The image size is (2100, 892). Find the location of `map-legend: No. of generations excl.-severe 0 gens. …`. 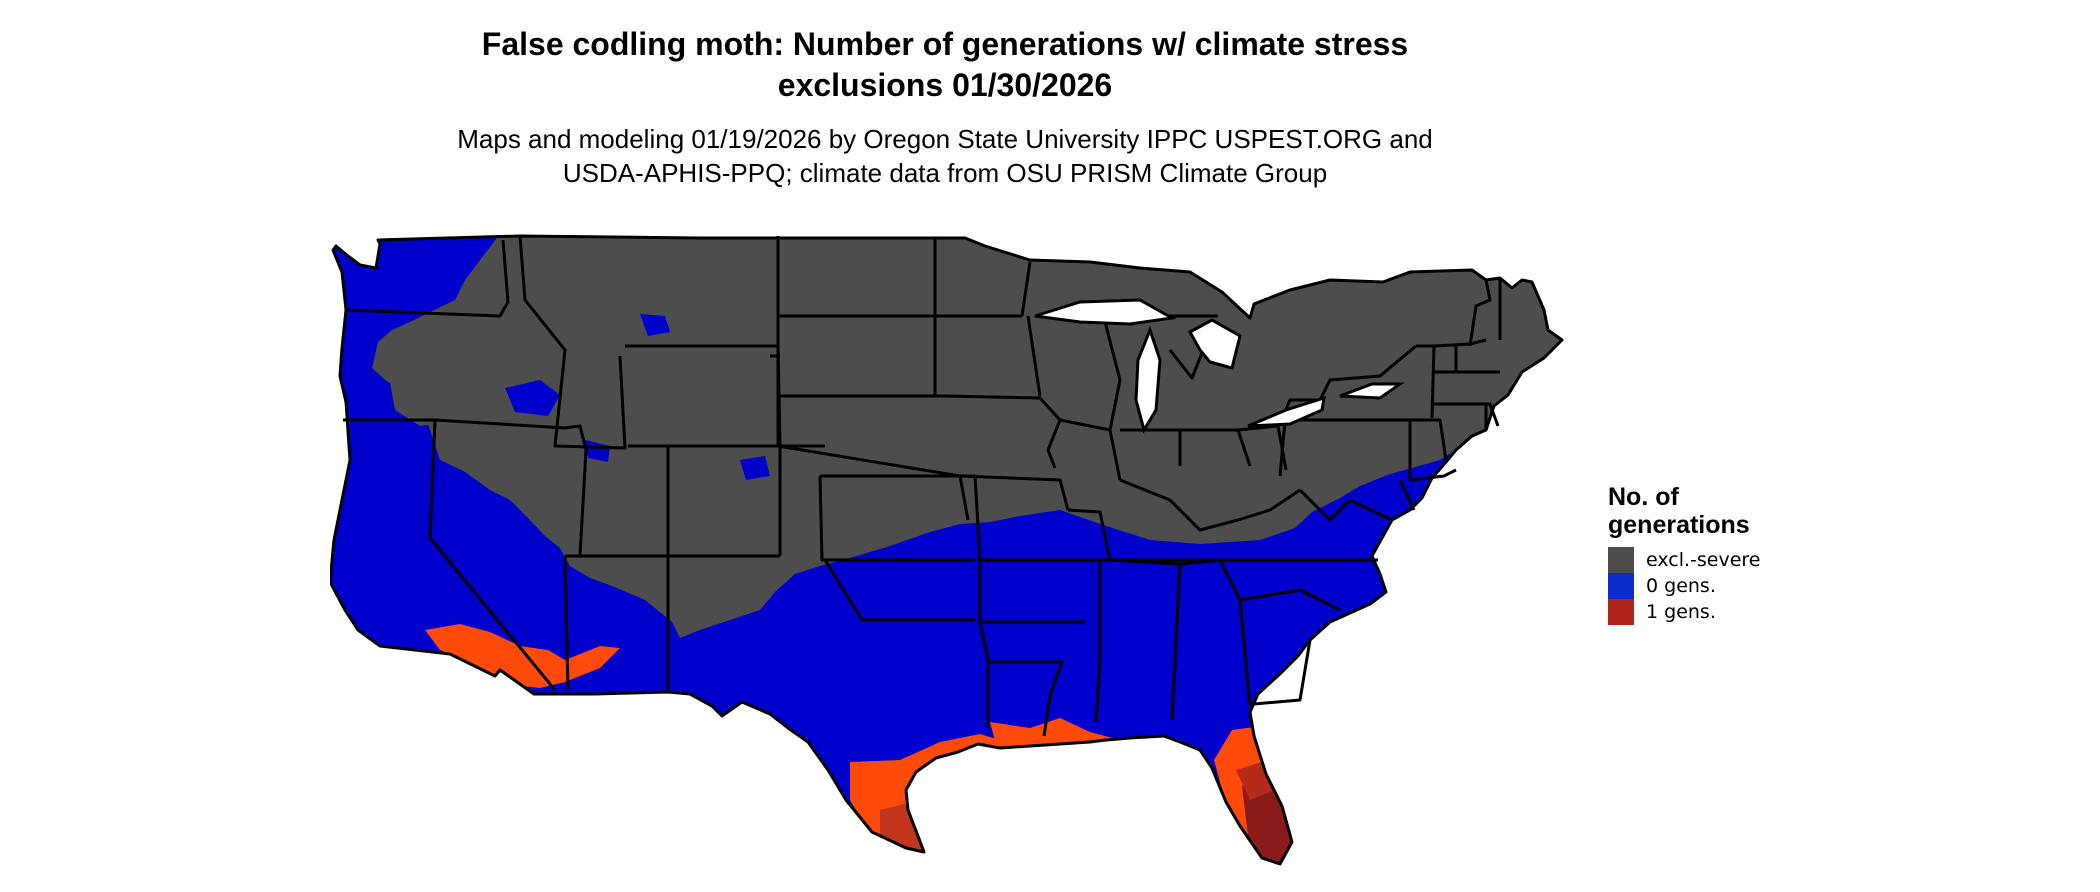

map-legend: No. of generations excl.-severe 0 gens. … is located at coordinates (1728, 554).